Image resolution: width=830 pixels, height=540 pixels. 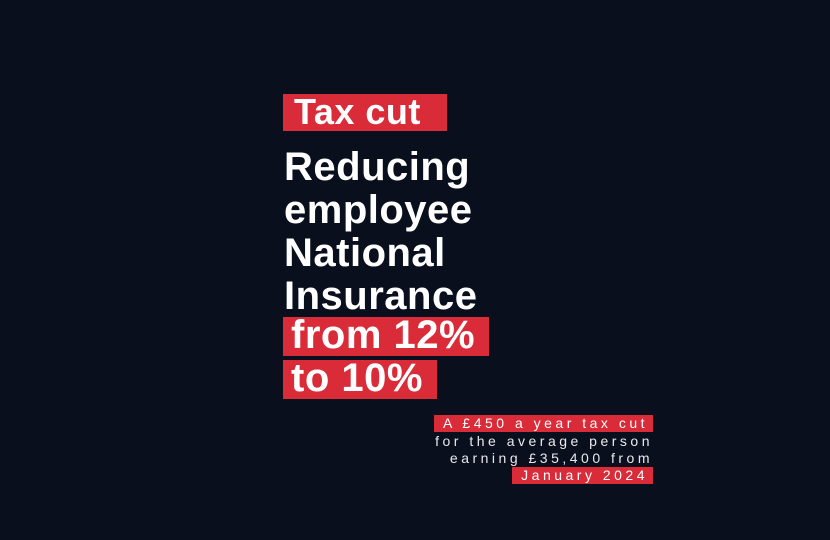 I want to click on headline-line-1: Reducing, so click(x=377, y=167).